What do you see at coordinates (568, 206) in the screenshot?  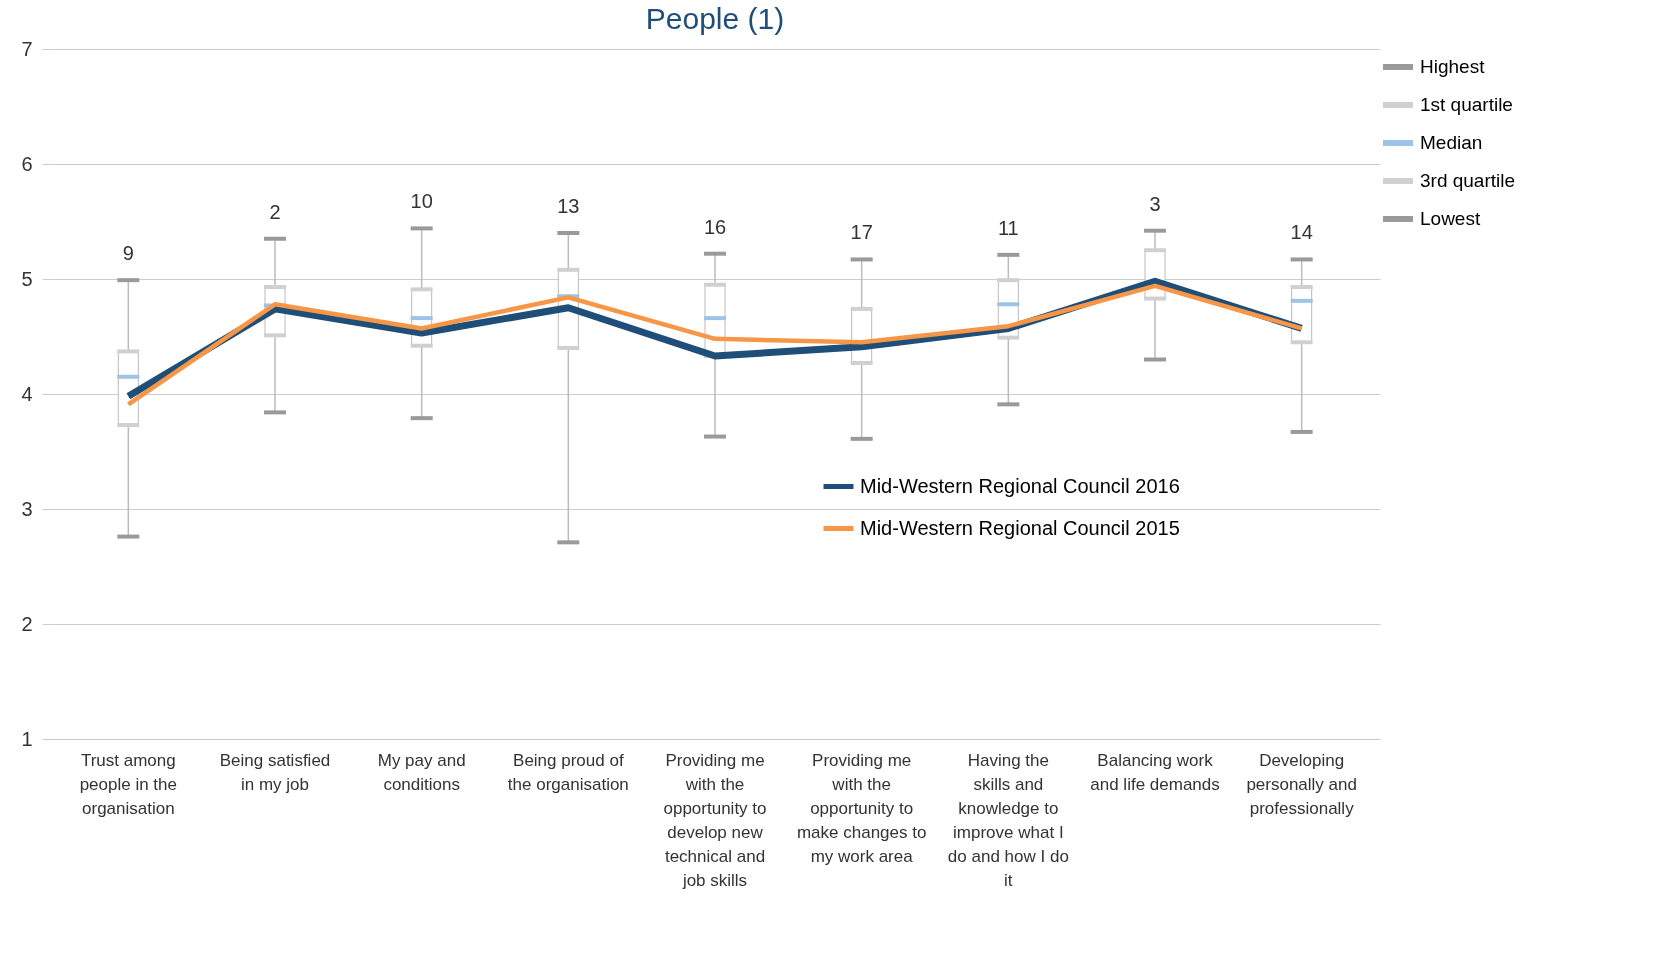 I see `annotation: 13` at bounding box center [568, 206].